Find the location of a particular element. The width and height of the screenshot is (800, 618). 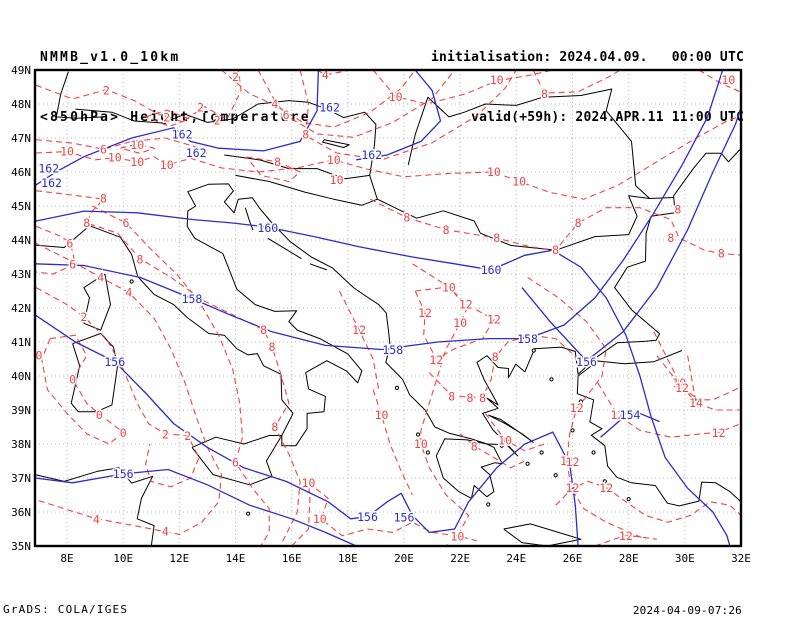

lon-tick-label: 26E is located at coordinates (573, 558).